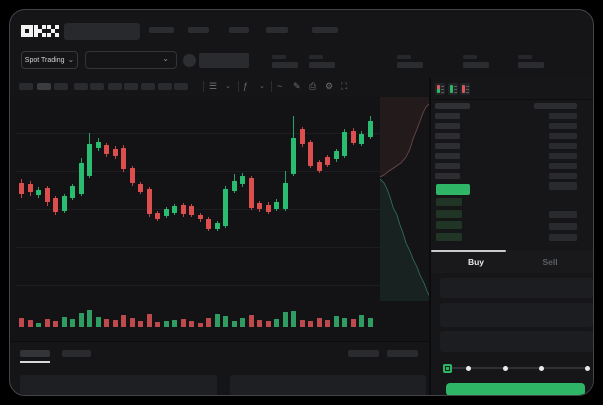 The width and height of the screenshot is (603, 405). What do you see at coordinates (280, 86) in the screenshot?
I see `line-tool-icon: ~` at bounding box center [280, 86].